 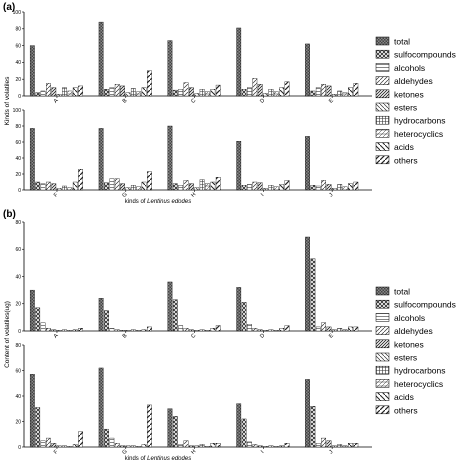 What do you see at coordinates (193, 195) in the screenshot?
I see `x-tick-label: H` at bounding box center [193, 195].